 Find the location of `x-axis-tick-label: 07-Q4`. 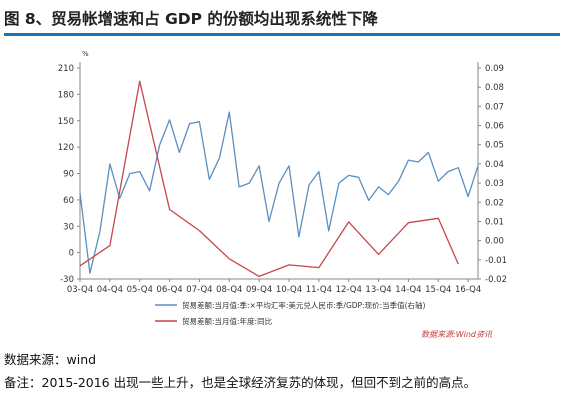

x-axis-tick-label: 07-Q4 is located at coordinates (199, 290).